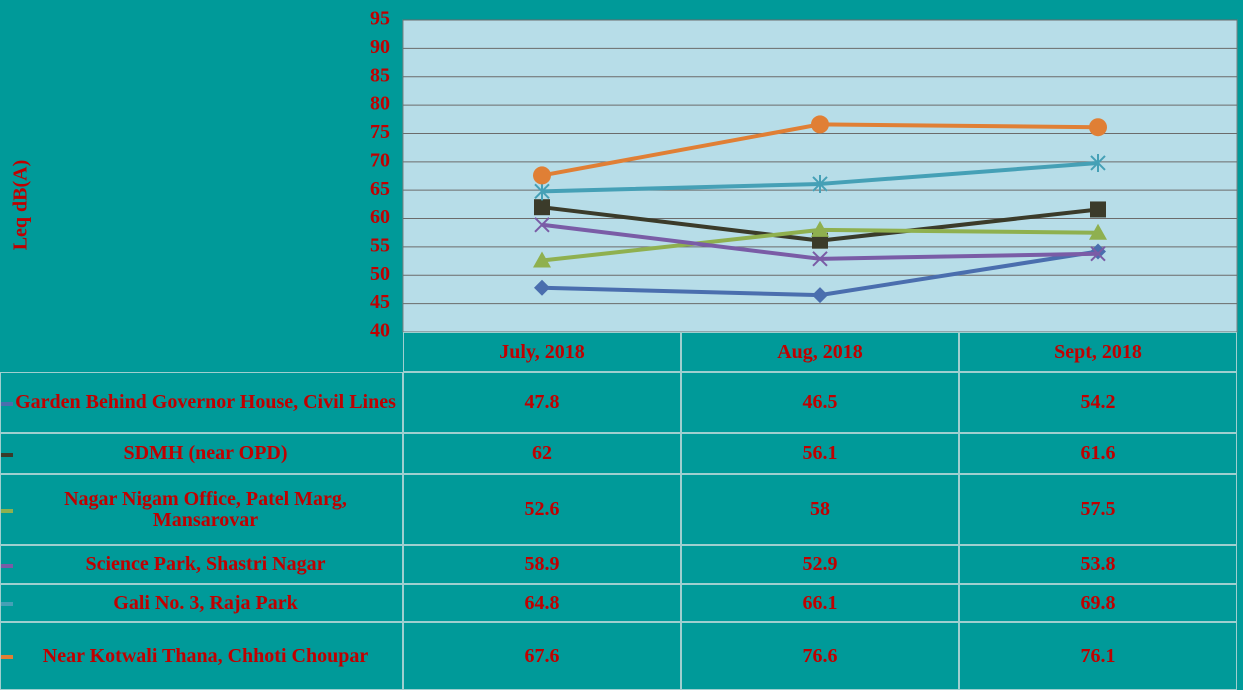 The height and width of the screenshot is (690, 1243). What do you see at coordinates (205, 602) in the screenshot?
I see `legend-entry-text: Gali No. 3, Raja Park` at bounding box center [205, 602].